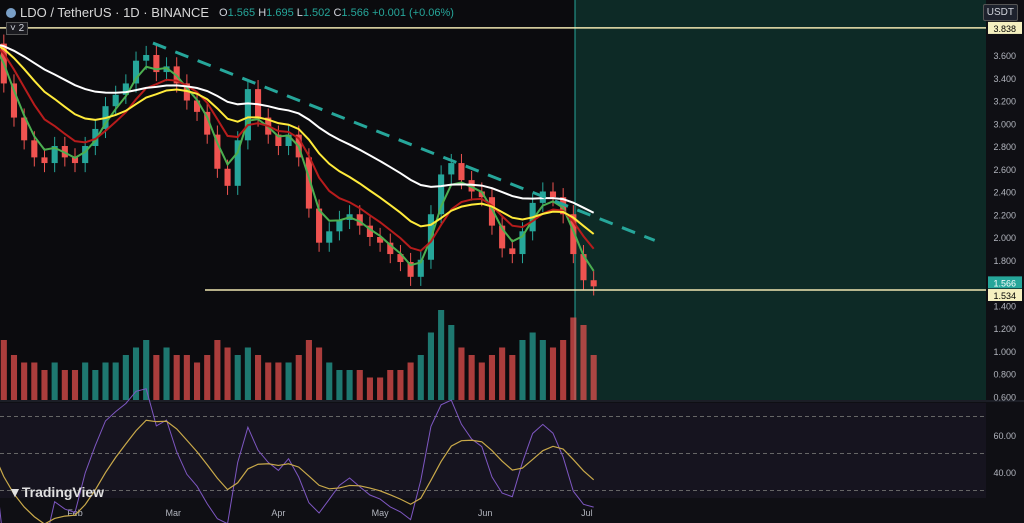 The width and height of the screenshot is (1024, 523). Describe the element at coordinates (1004, 147) in the screenshot. I see `price-tick: 2.800` at that location.